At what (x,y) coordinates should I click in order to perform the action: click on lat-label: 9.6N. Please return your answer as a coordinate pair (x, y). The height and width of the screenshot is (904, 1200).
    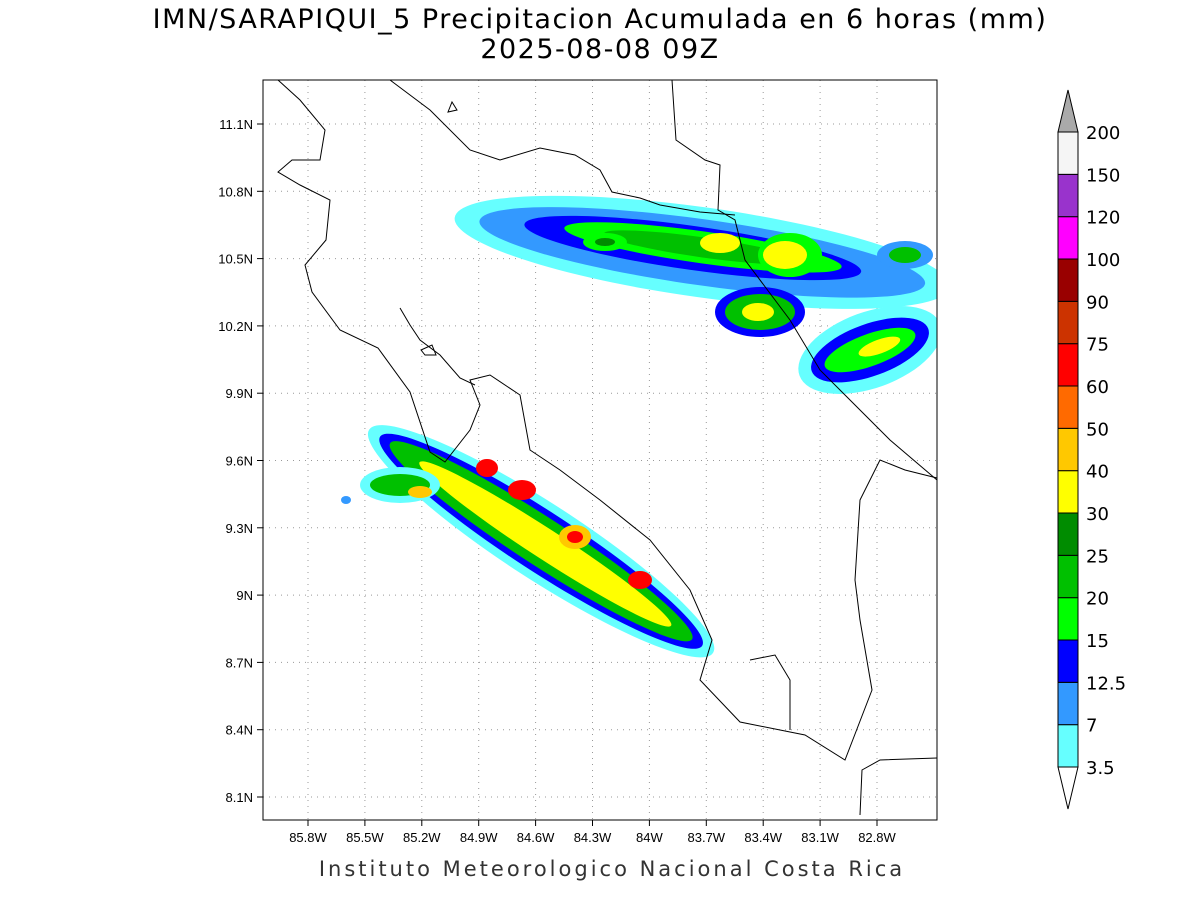
    Looking at the image, I should click on (239, 461).